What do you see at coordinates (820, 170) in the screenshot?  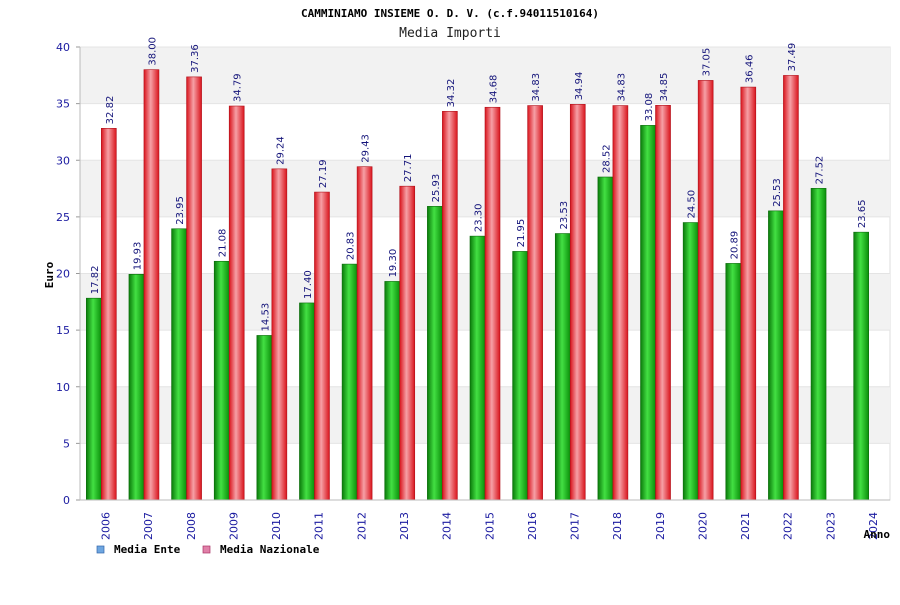 I see `bar-value-label: 27.52` at bounding box center [820, 170].